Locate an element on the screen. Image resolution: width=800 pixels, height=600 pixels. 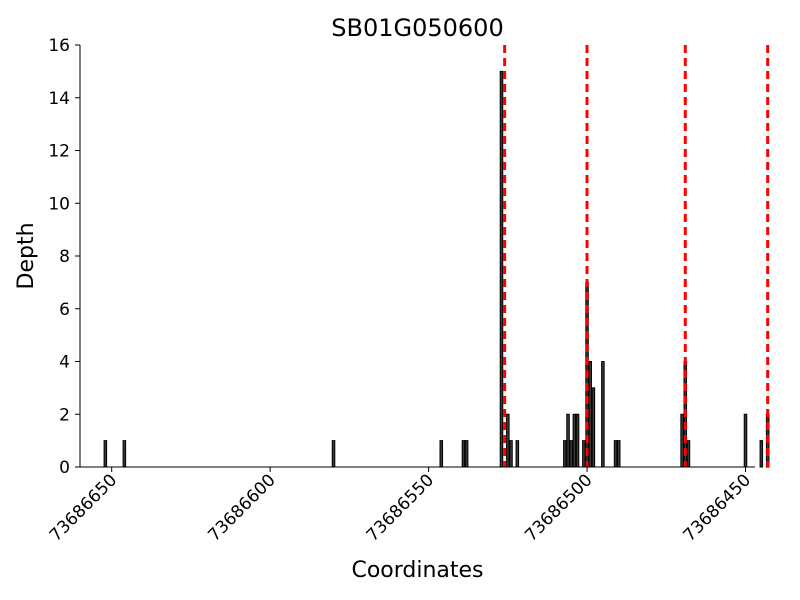
x-axis-label: Coordinates is located at coordinates (417, 570).